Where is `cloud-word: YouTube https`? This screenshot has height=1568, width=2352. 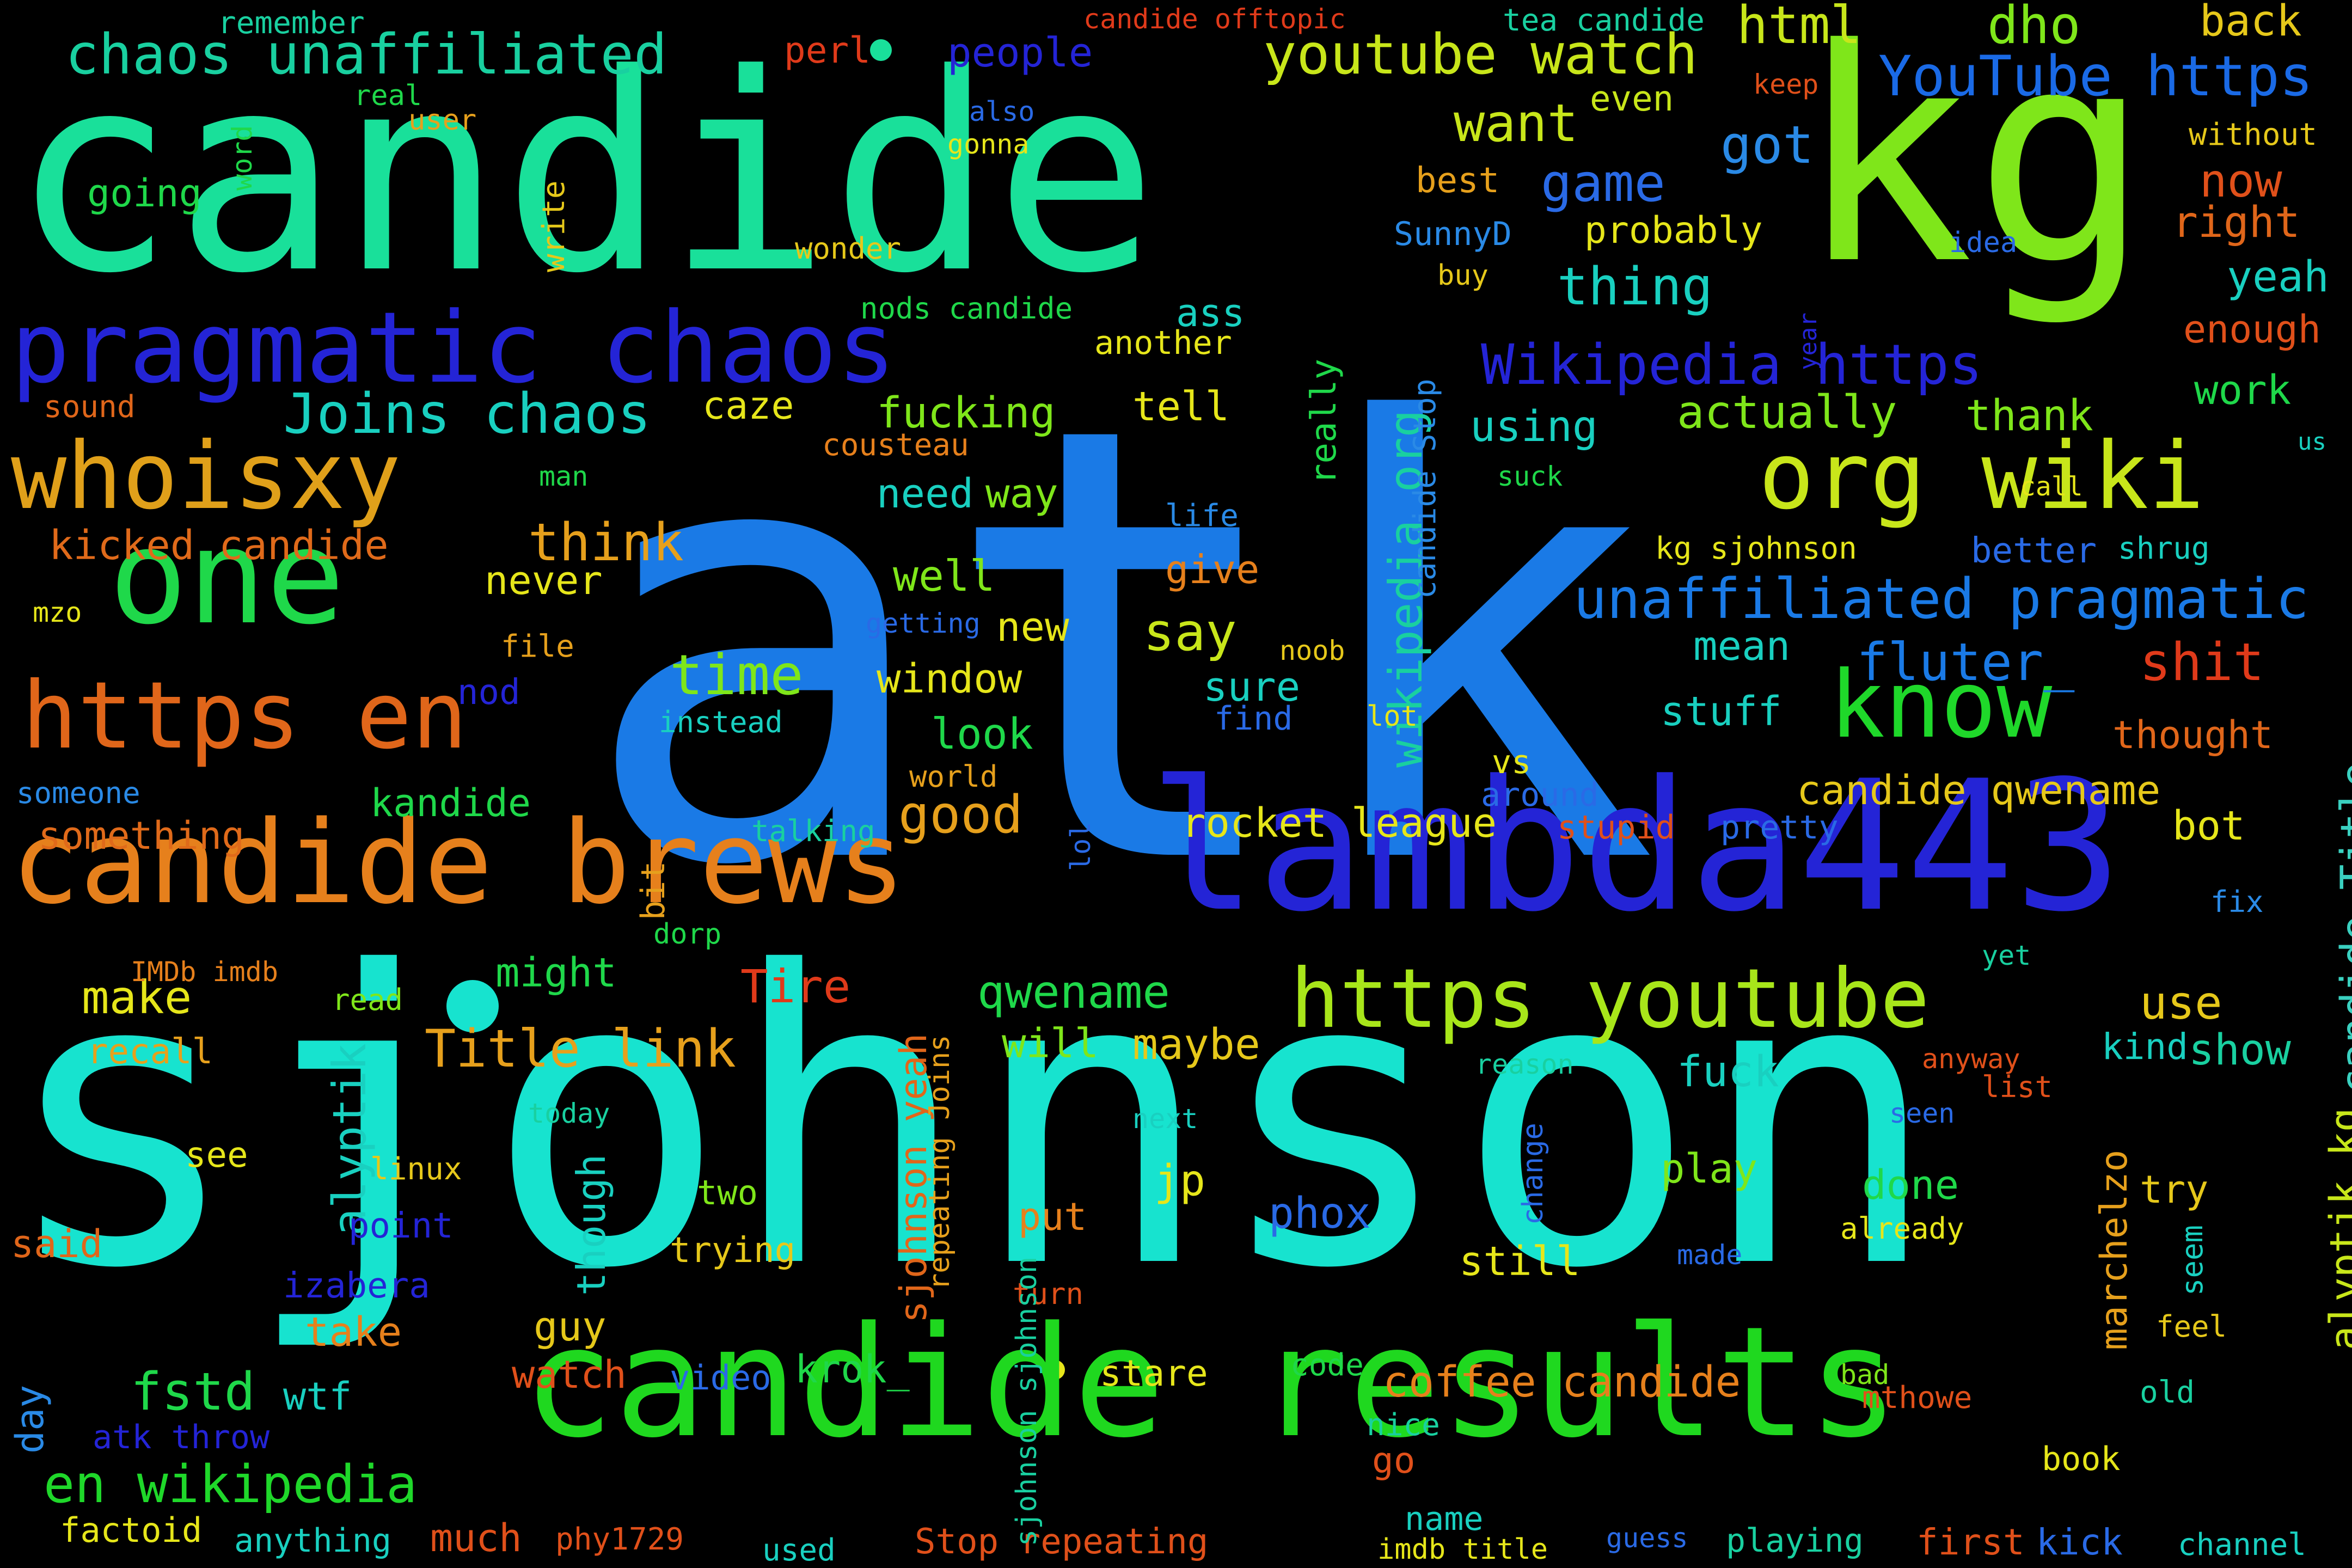
cloud-word: YouTube https is located at coordinates (2095, 76).